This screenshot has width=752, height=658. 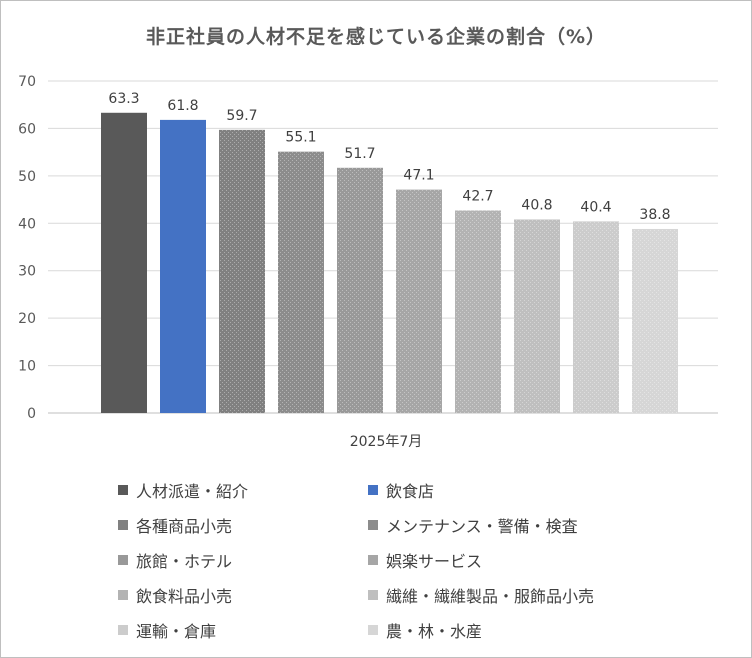 I want to click on x-category-label: 2025年7月, so click(x=386, y=442).